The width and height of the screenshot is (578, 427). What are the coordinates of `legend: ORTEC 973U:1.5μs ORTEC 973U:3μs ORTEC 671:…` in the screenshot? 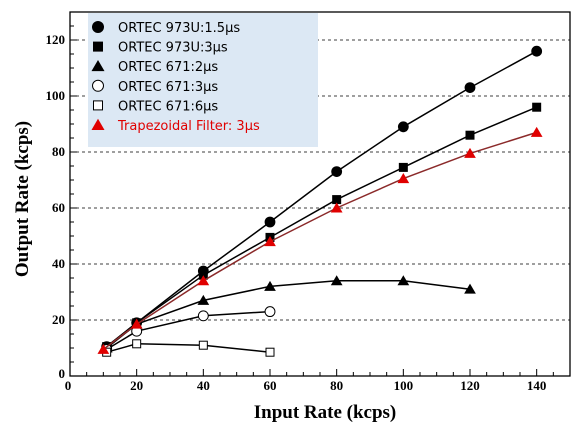 It's located at (203, 80).